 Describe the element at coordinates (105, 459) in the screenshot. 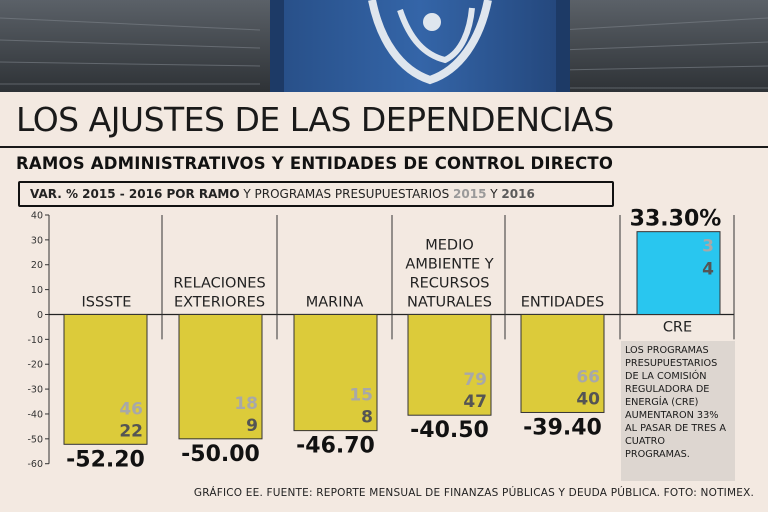

I see `value-label: -52.20` at that location.